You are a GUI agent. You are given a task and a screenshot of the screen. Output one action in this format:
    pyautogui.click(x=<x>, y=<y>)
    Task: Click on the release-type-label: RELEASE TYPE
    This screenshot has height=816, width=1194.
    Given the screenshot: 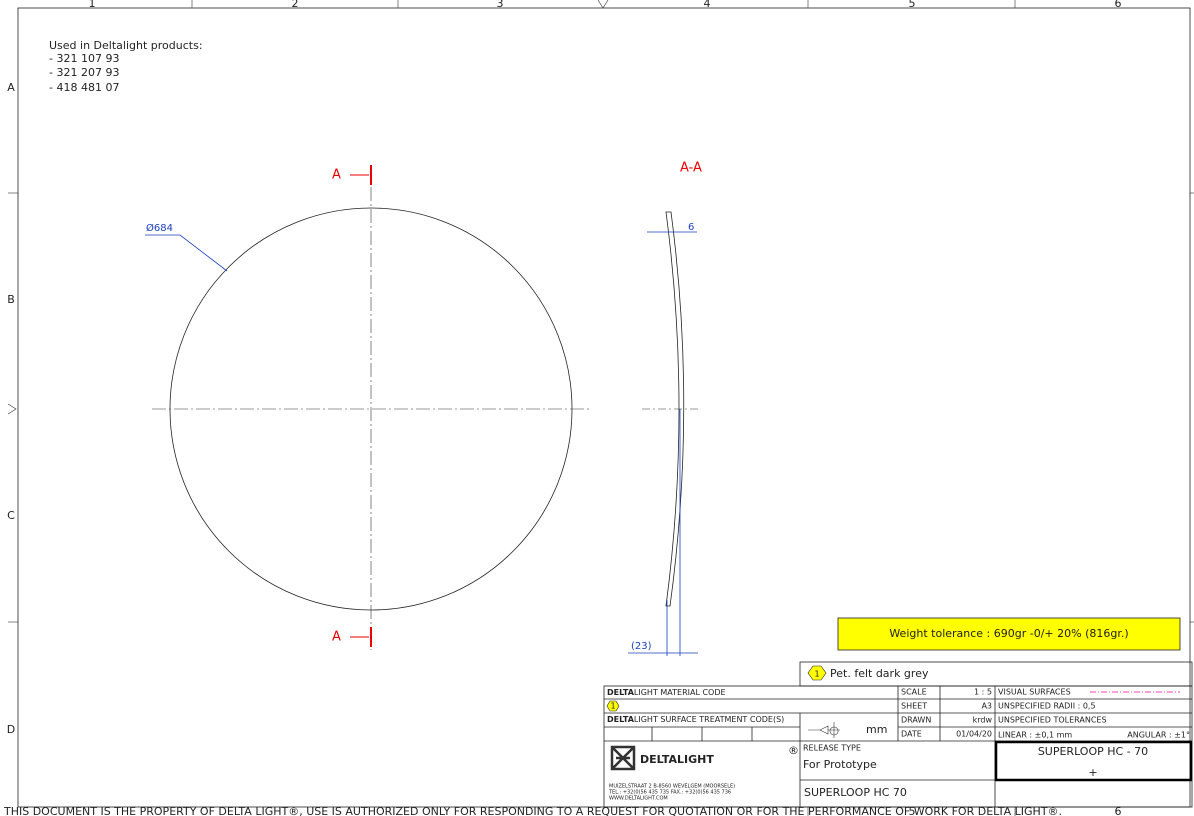 What is the action you would take?
    pyautogui.click(x=832, y=748)
    